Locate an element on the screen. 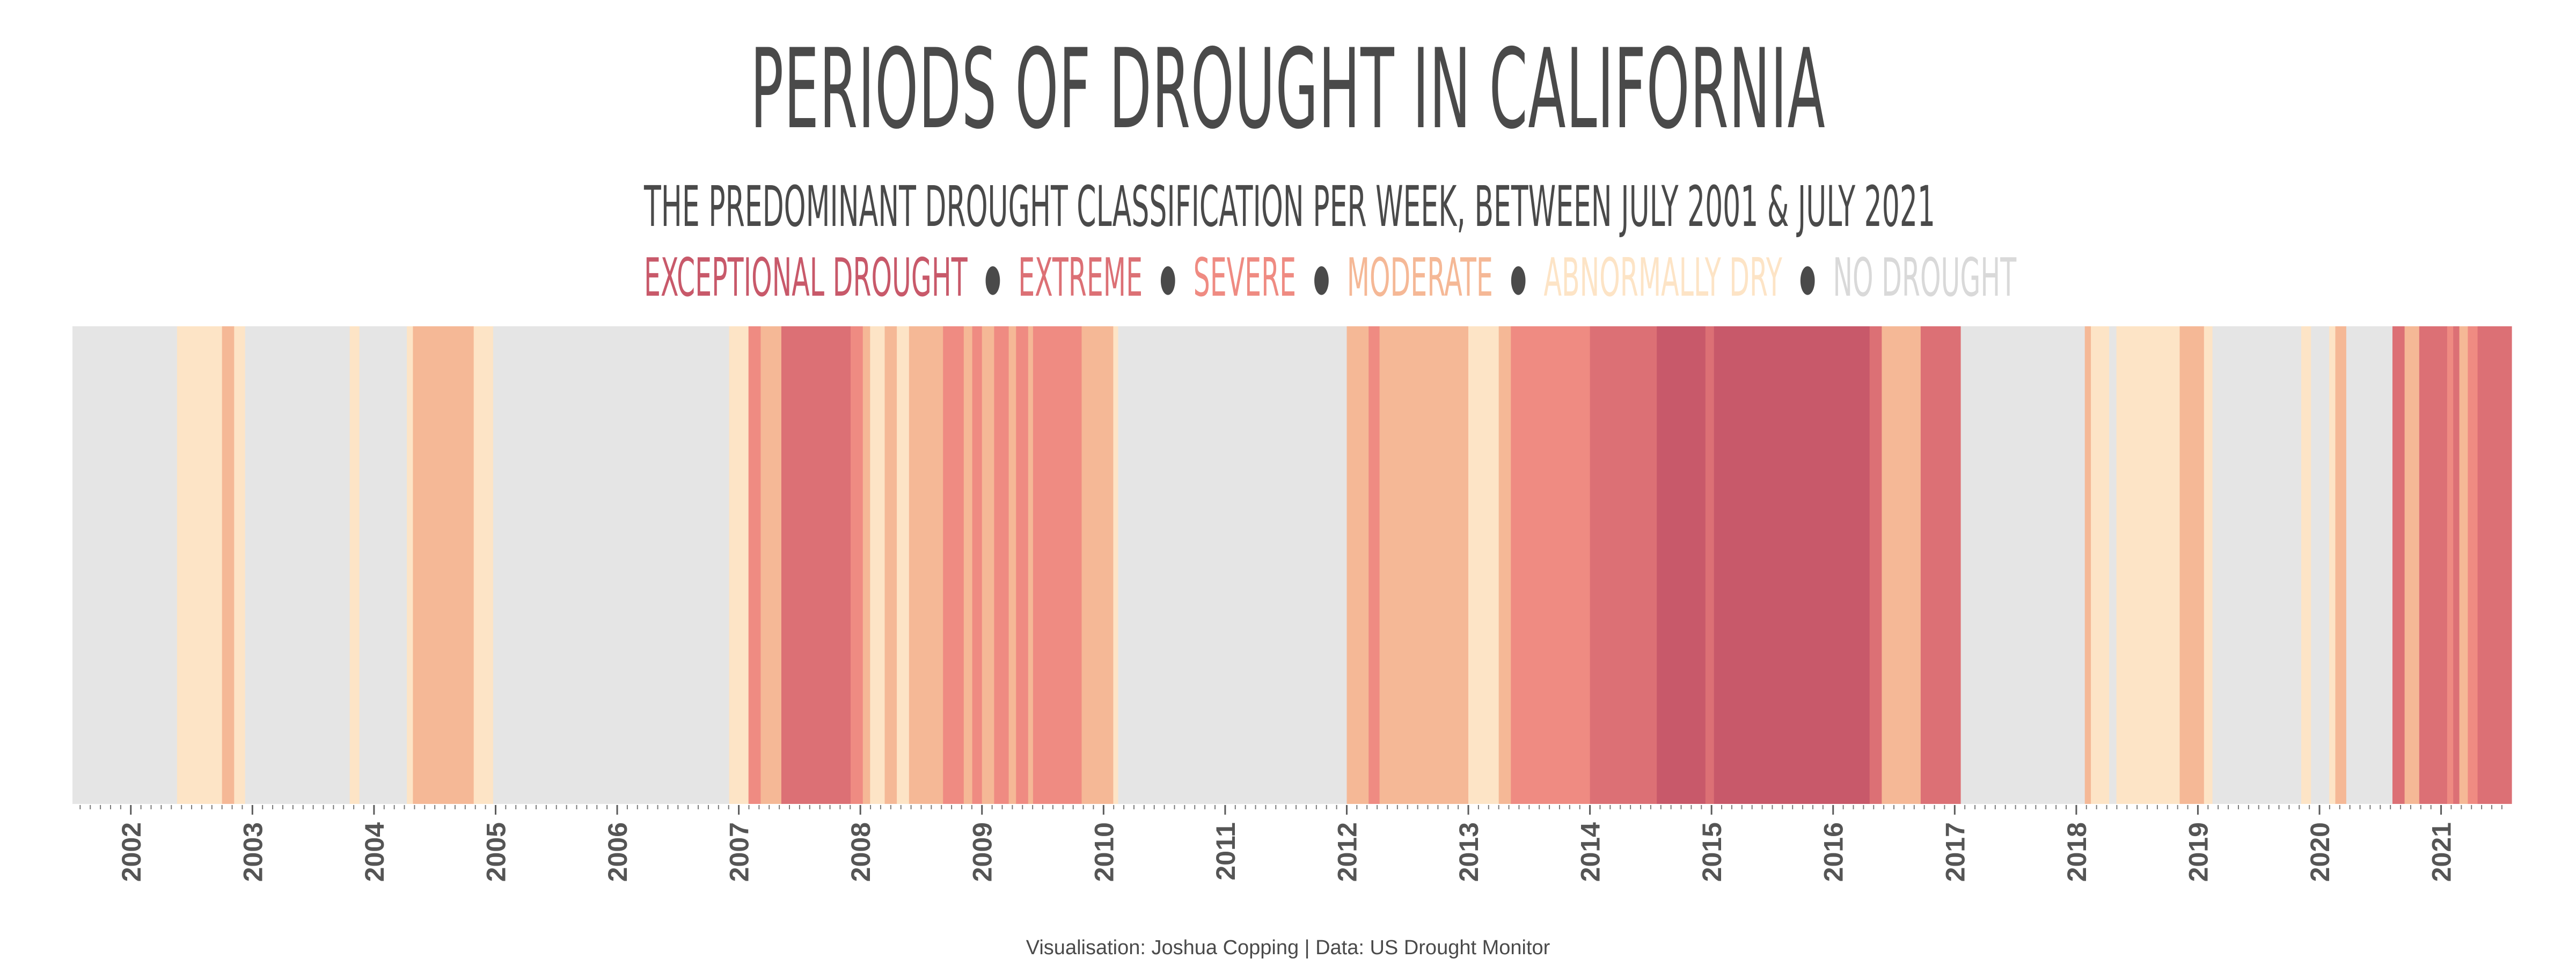 This screenshot has height=966, width=2576. x-tick-label: 2004 is located at coordinates (375, 852).